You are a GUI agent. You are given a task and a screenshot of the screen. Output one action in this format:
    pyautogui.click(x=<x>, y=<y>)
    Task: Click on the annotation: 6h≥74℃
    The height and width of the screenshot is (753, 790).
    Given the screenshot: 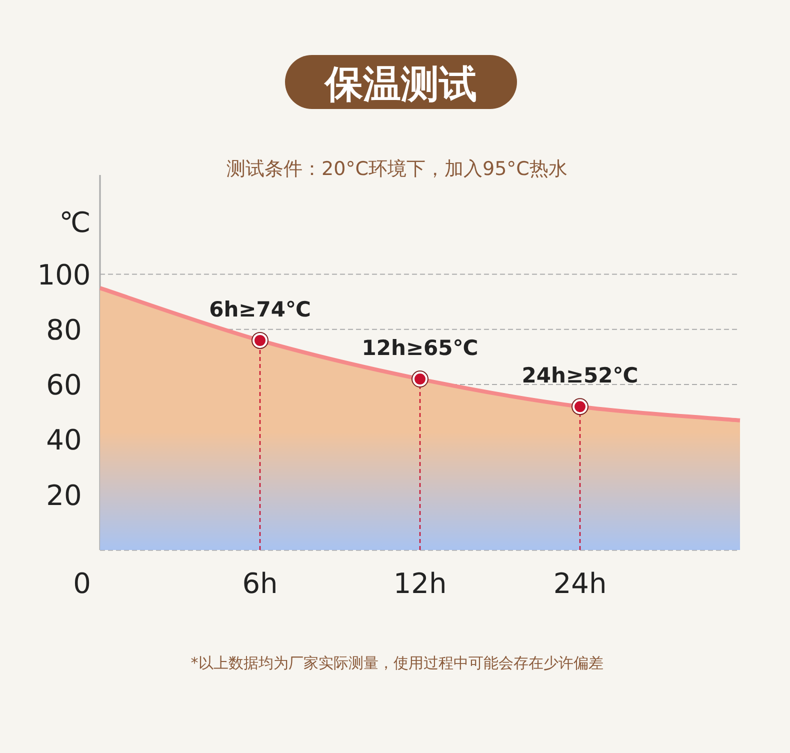 What is the action you would take?
    pyautogui.click(x=260, y=309)
    